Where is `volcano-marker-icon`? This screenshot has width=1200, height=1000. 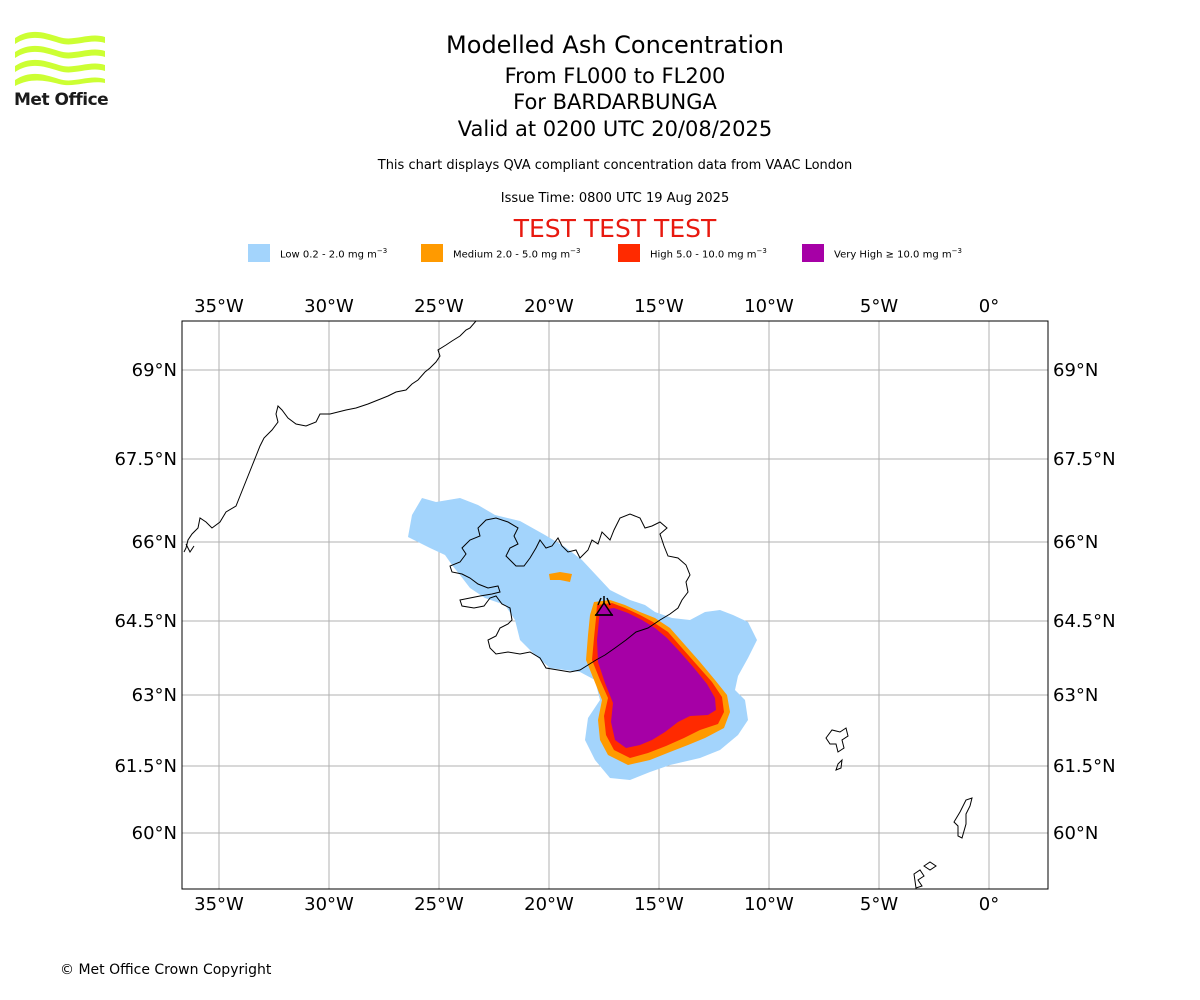
volcano-marker-icon is located at coordinates (604, 606).